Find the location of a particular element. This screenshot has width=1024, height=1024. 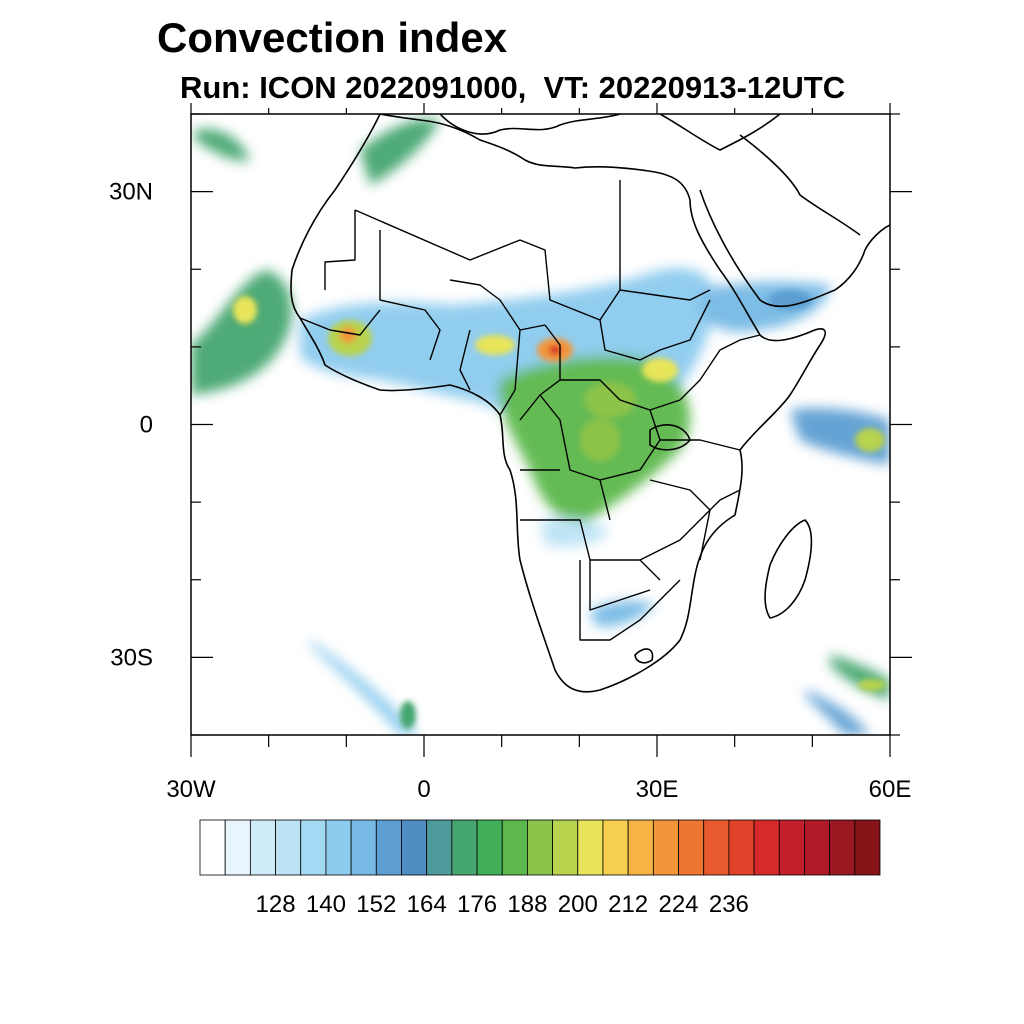

lat-tick-label: 30S is located at coordinates (131, 657).